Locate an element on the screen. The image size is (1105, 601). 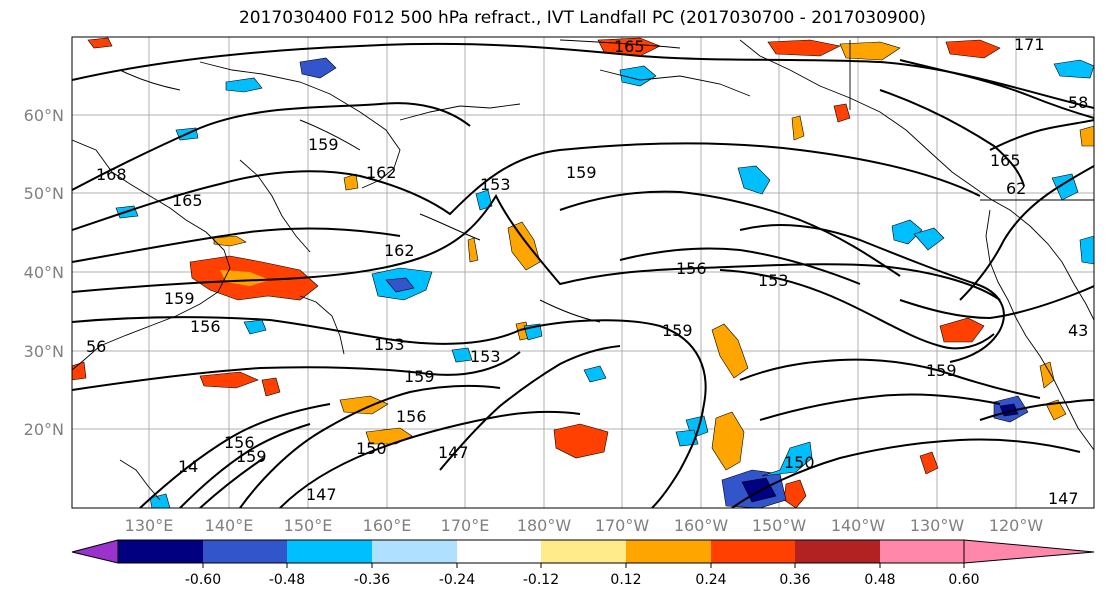
contour-label: 62 is located at coordinates (1016, 188).